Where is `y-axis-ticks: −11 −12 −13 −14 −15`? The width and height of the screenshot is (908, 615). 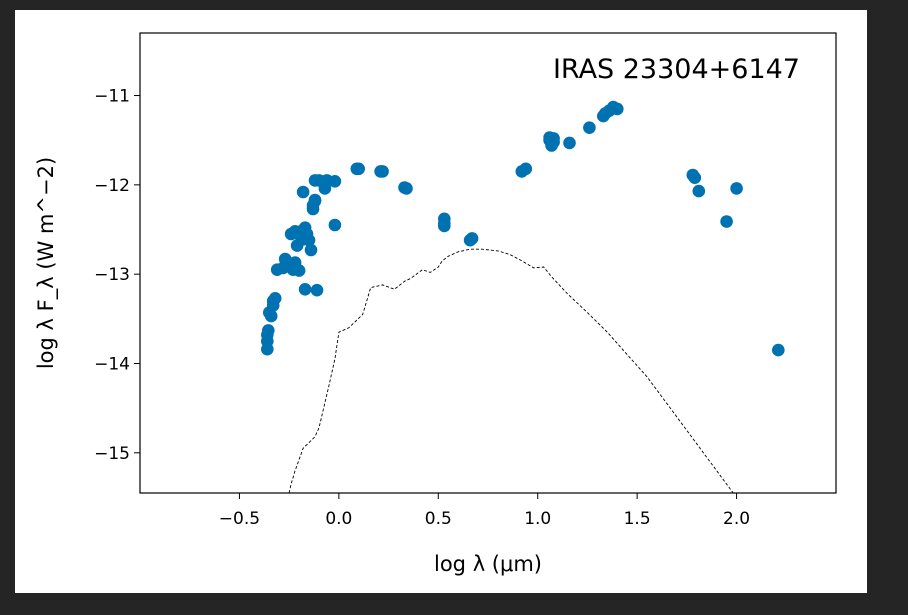
y-axis-ticks: −11 −12 −13 −14 −15 is located at coordinates (117, 275).